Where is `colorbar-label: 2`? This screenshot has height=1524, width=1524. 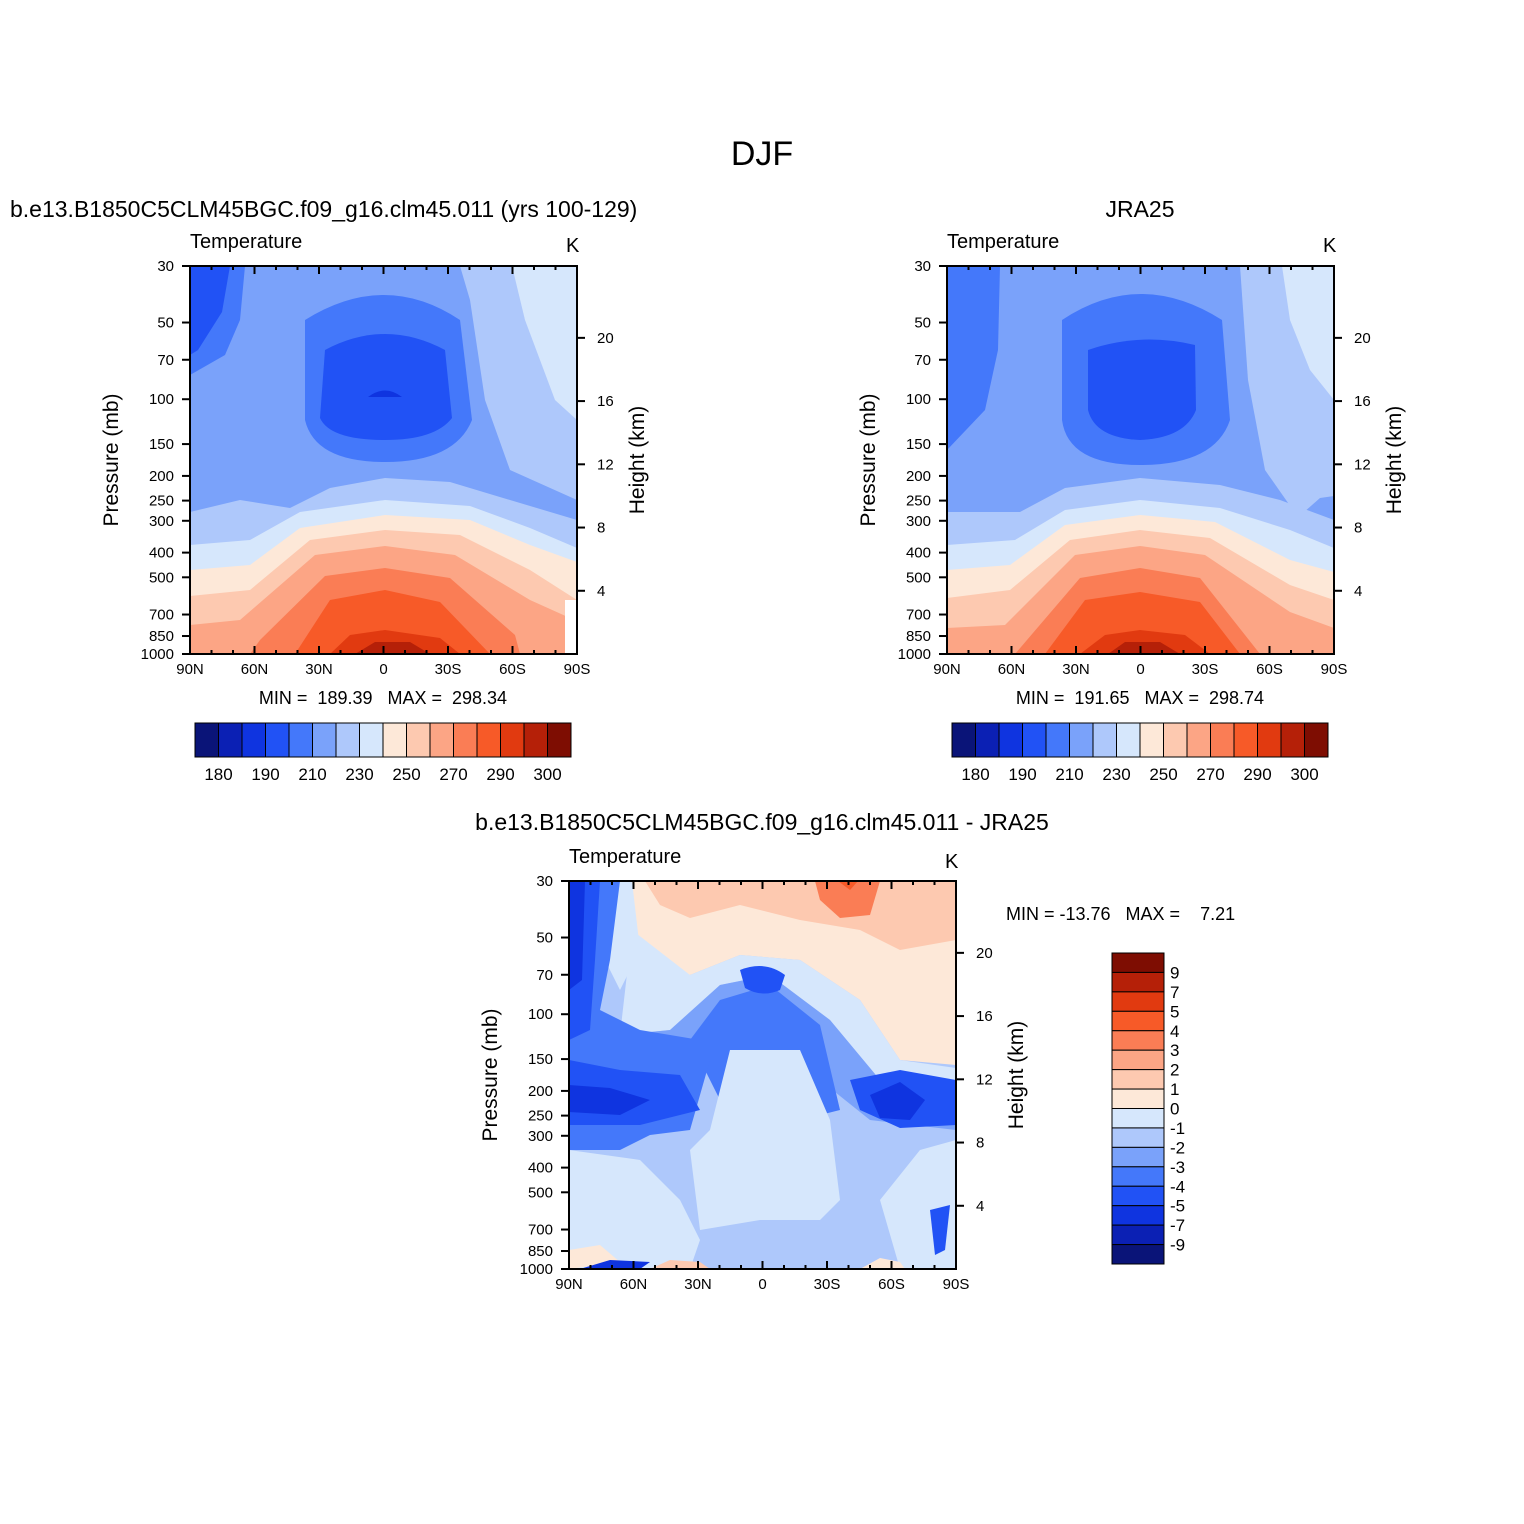
colorbar-label: 2 is located at coordinates (1174, 1070).